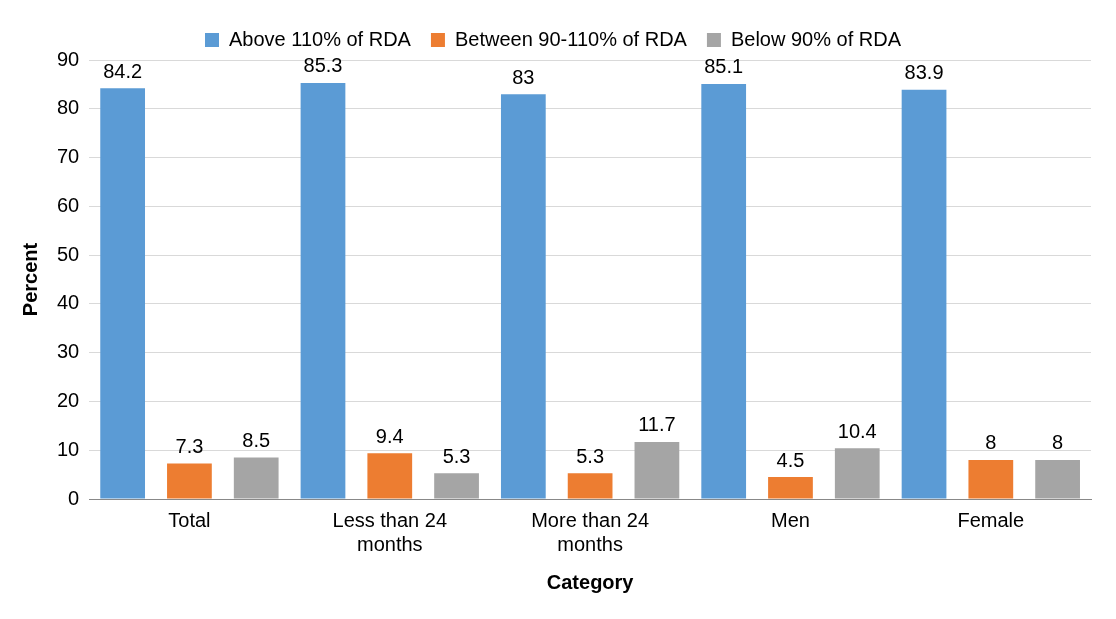 Image resolution: width=1116 pixels, height=619 pixels. I want to click on y-tick-label: 90, so click(68, 58).